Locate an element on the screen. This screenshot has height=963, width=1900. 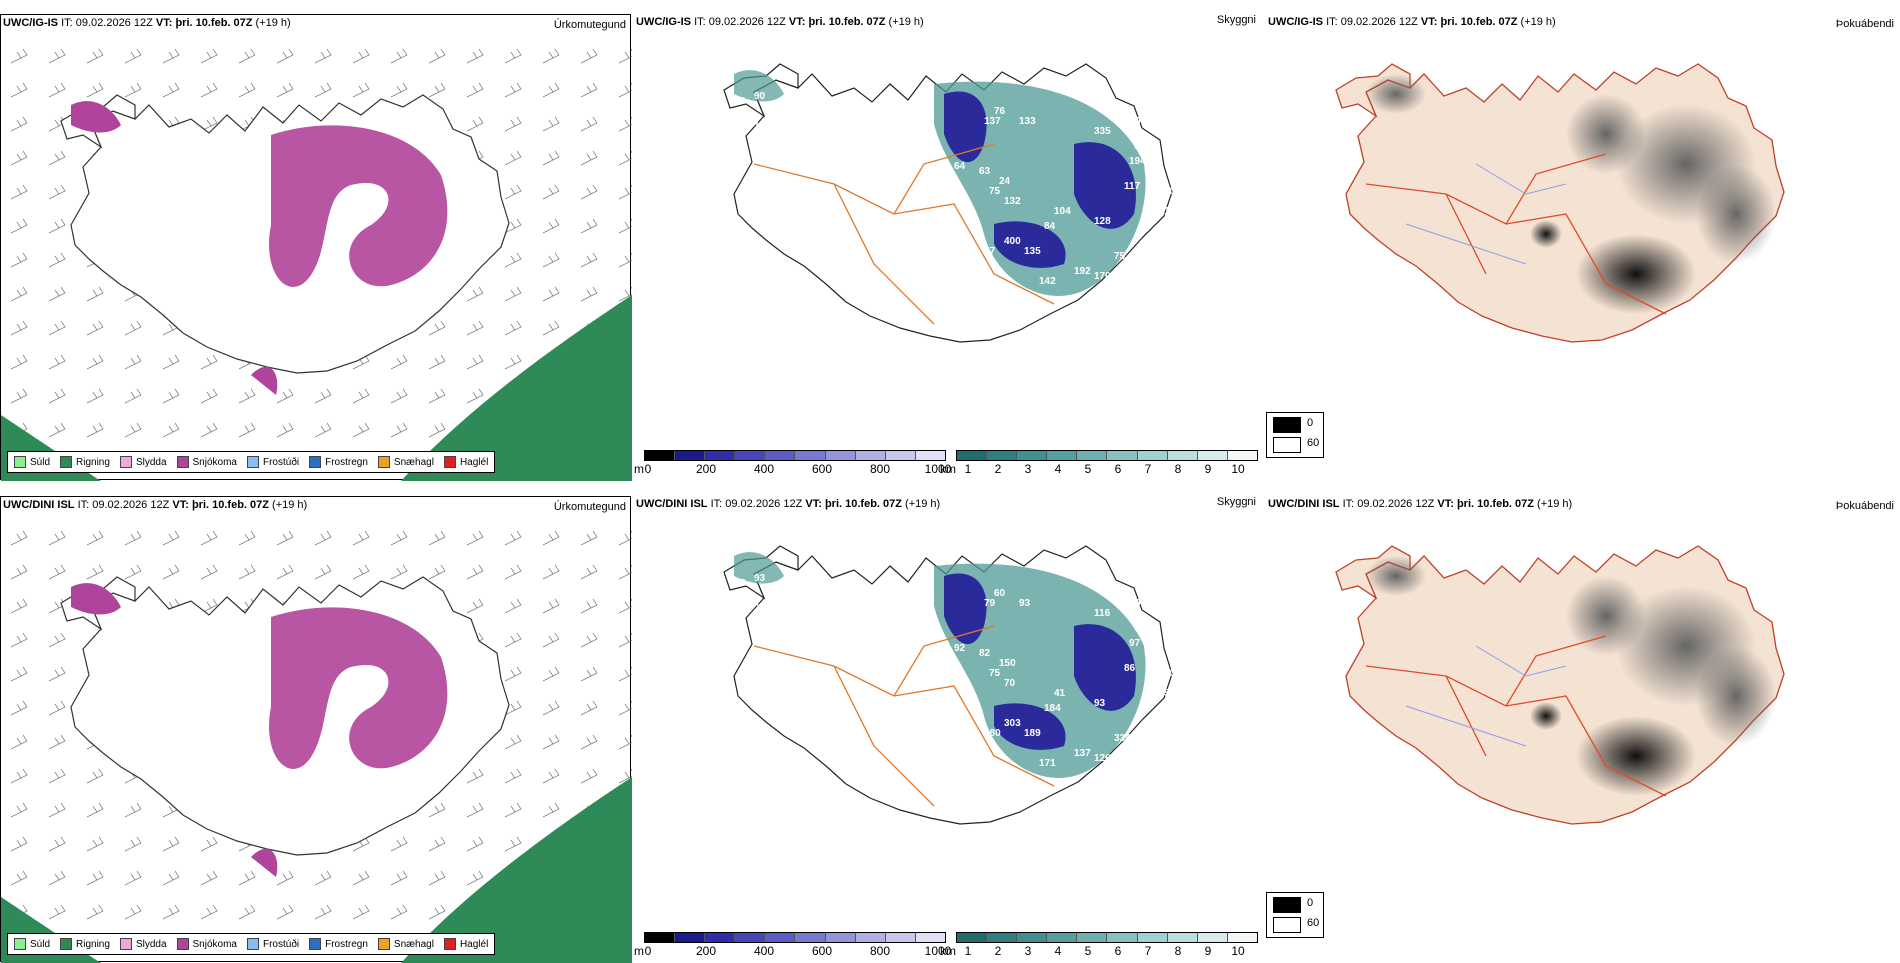
legend-item: Rigning is located at coordinates (85, 944).